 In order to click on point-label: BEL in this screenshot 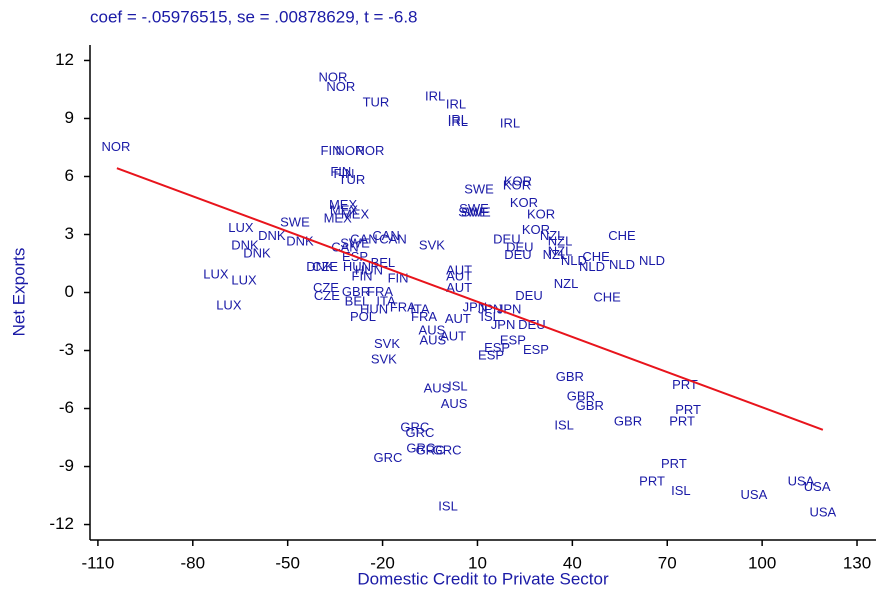, I will do `click(357, 301)`.